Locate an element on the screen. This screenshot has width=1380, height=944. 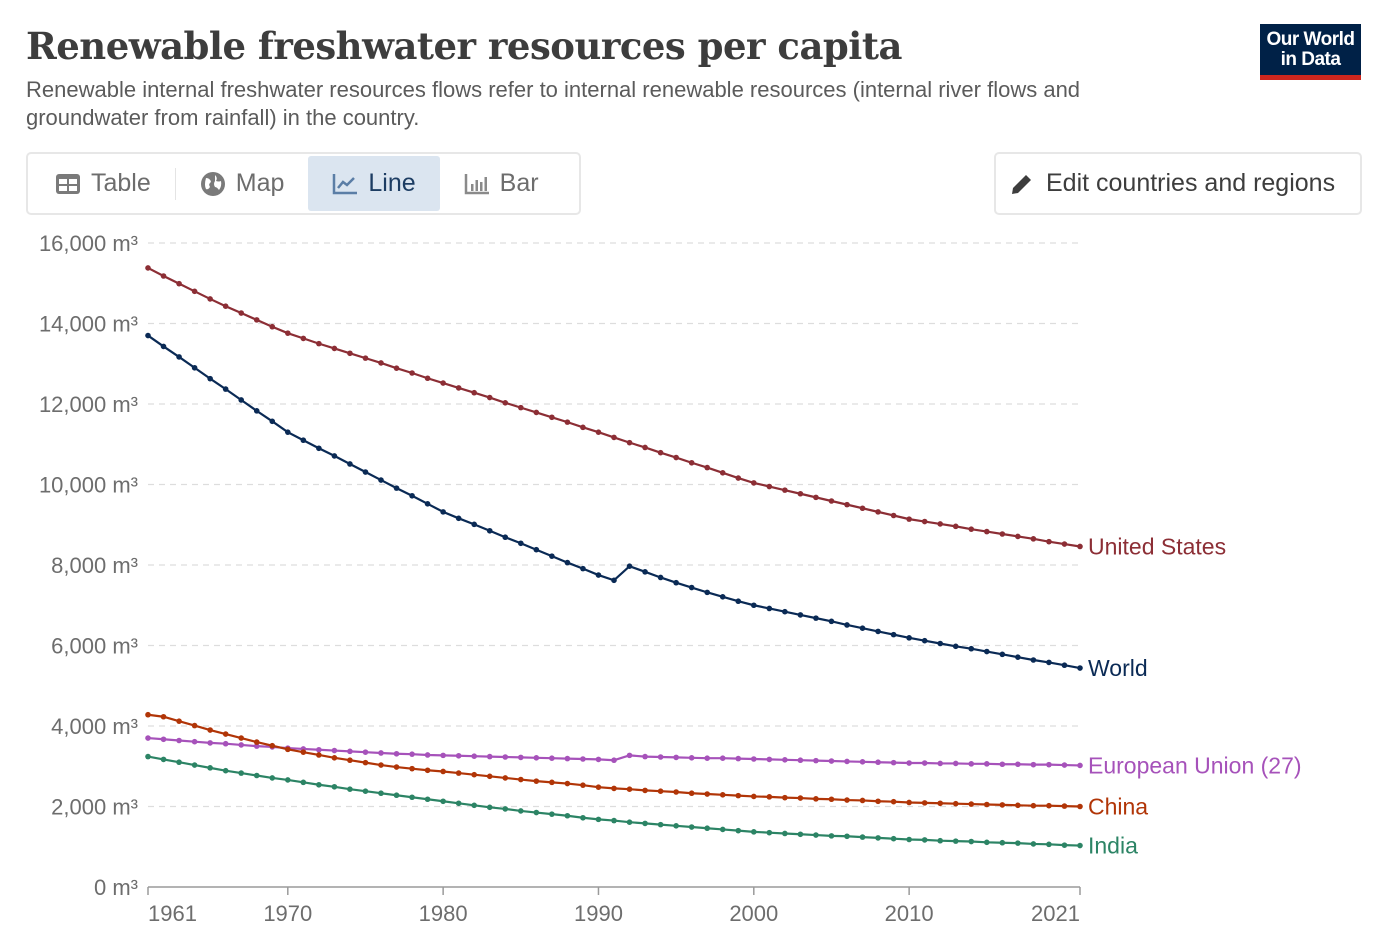
owid-logo: Our World in Data is located at coordinates (1310, 52).